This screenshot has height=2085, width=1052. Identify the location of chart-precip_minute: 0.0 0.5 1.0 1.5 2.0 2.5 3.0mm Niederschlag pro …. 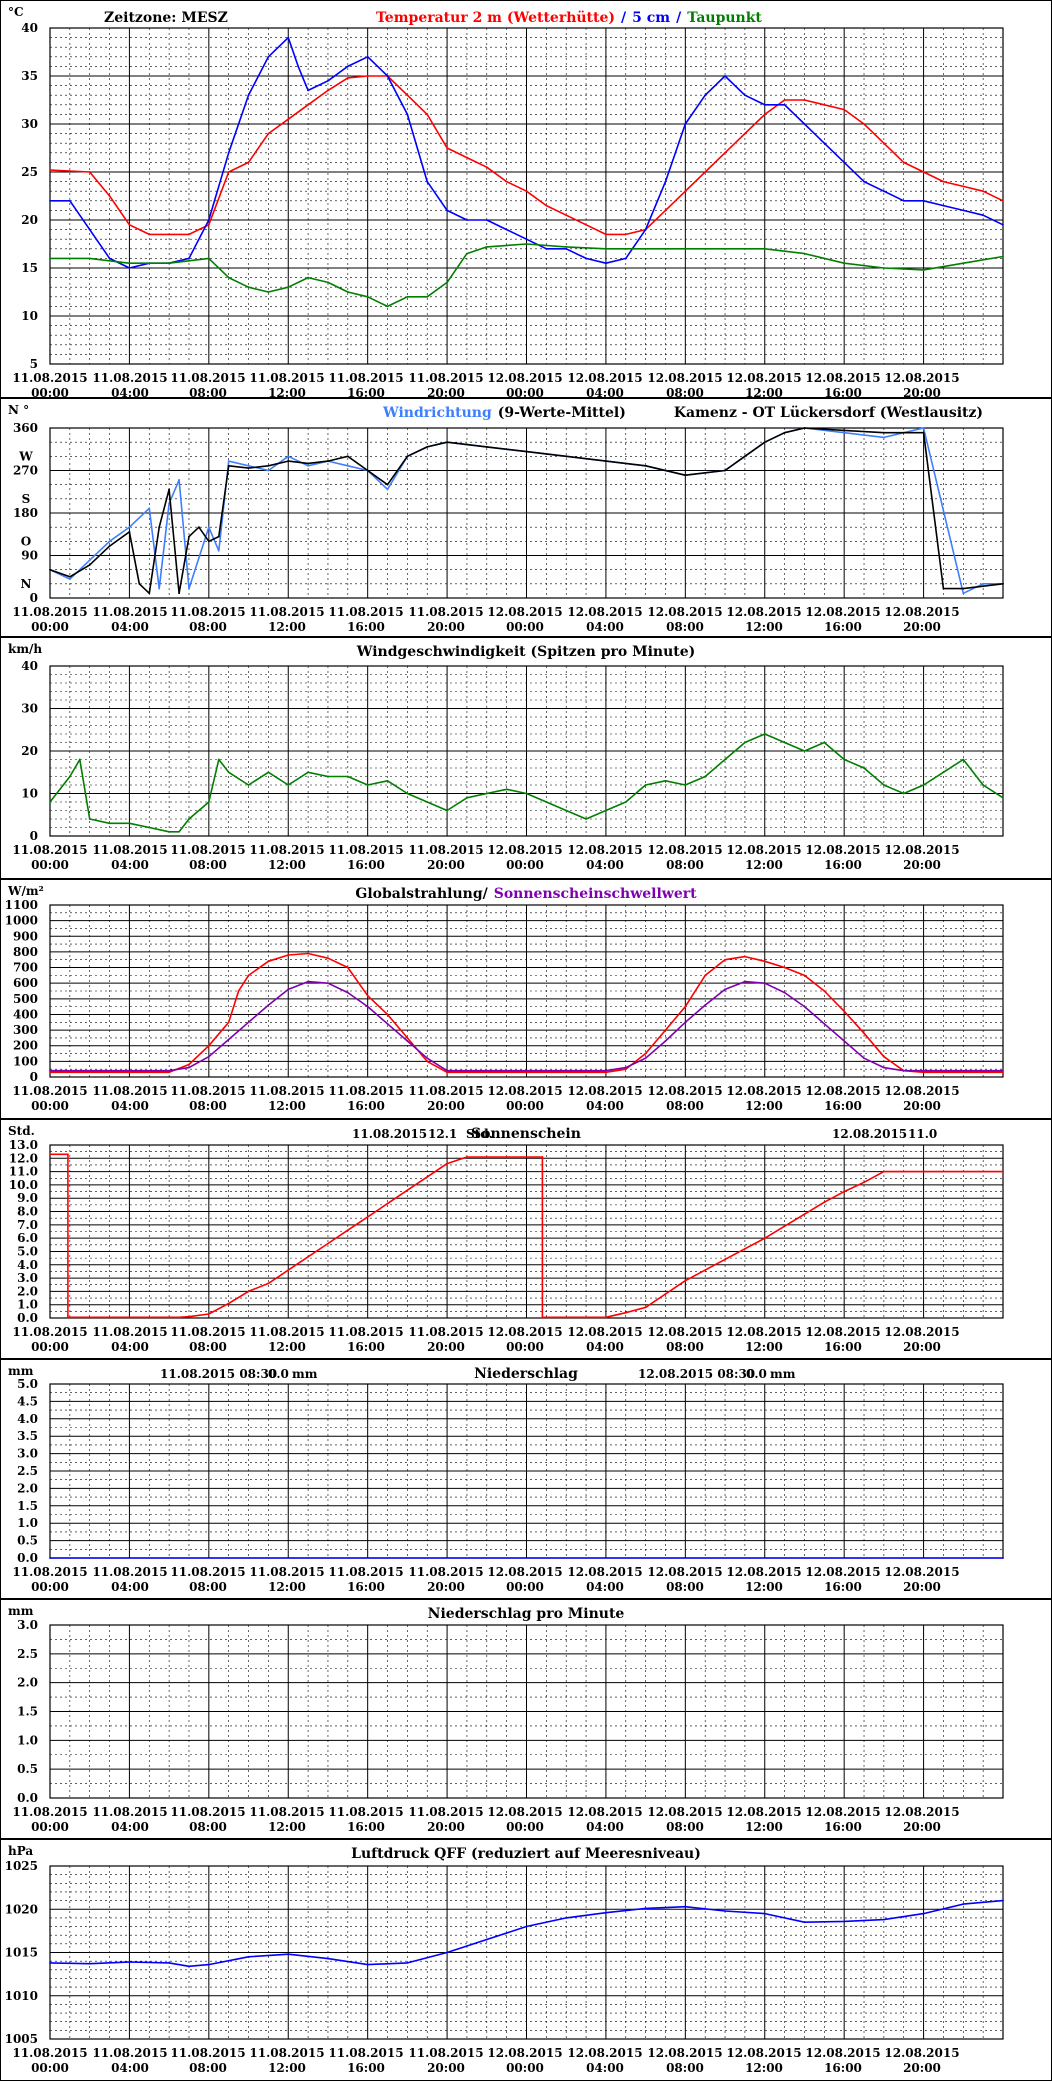
(526, 1719).